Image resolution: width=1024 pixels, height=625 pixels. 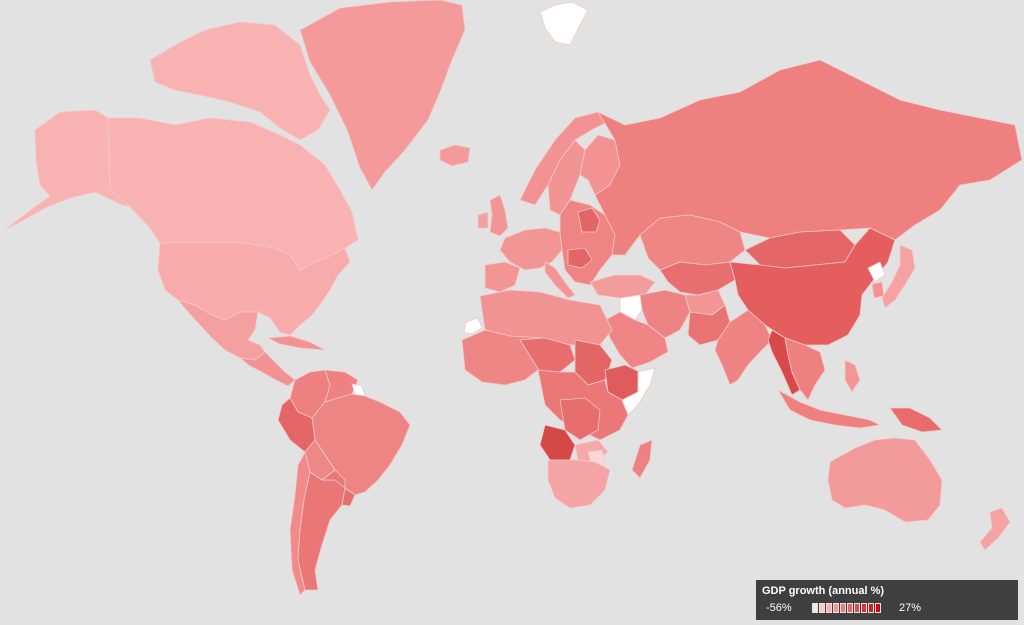 I want to click on region-somalia, so click(x=638, y=391).